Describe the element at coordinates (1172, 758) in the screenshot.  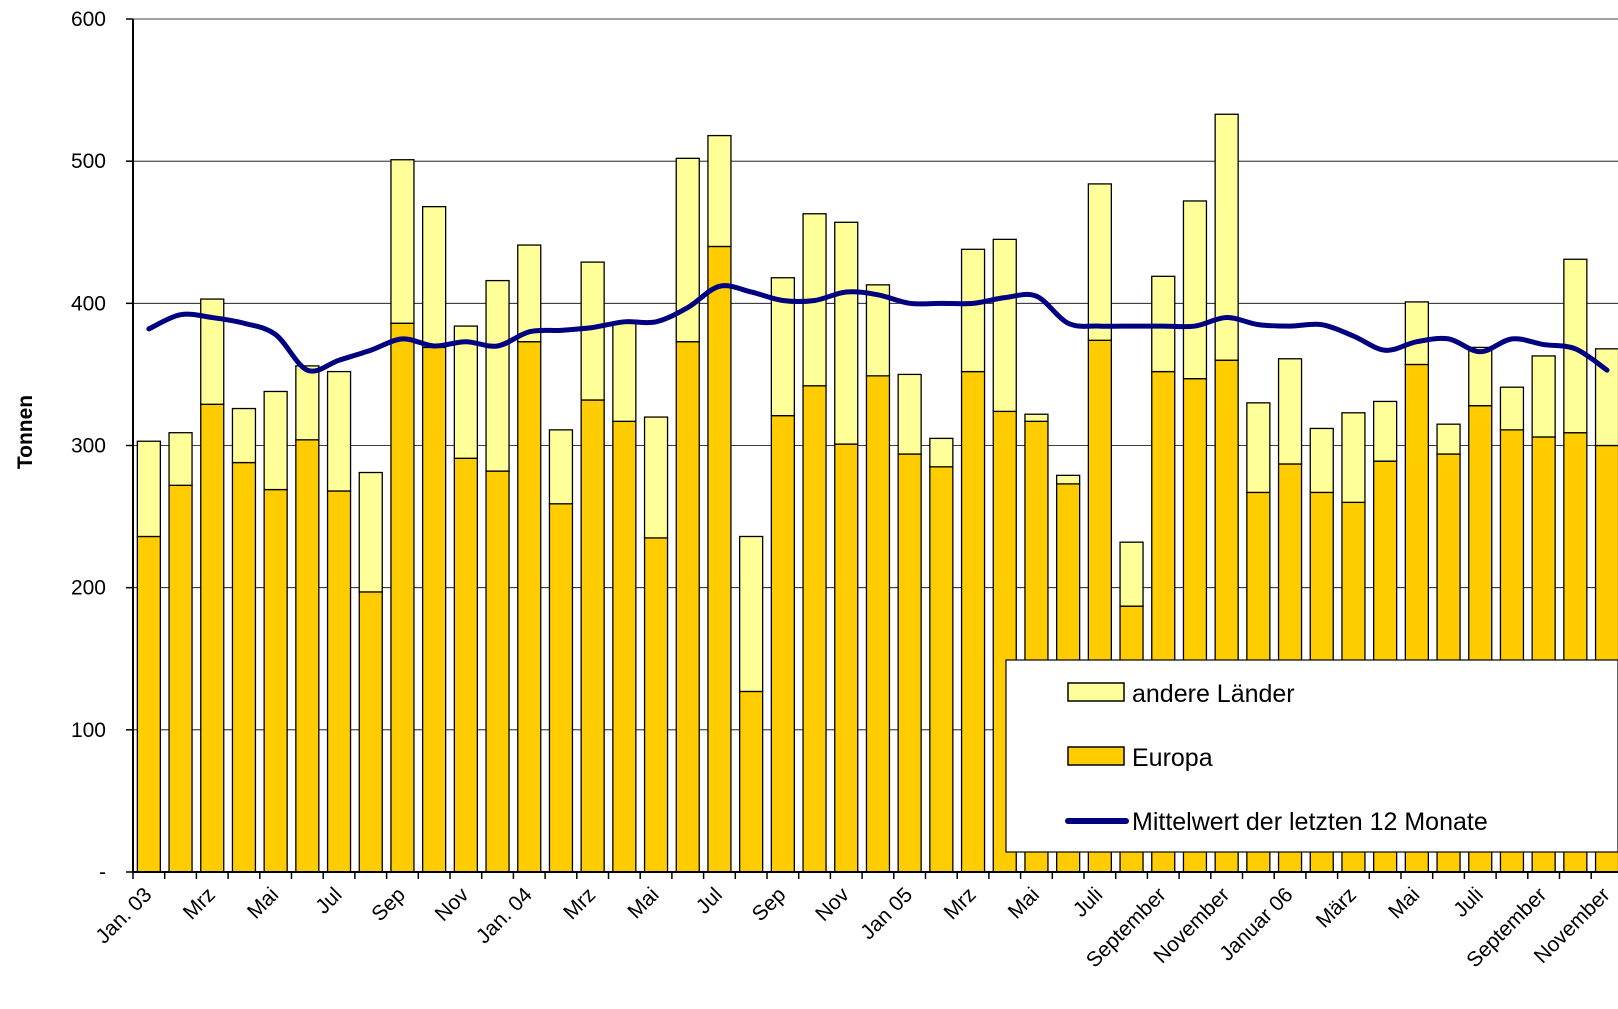
I see `legend-label-europa: Europa` at that location.